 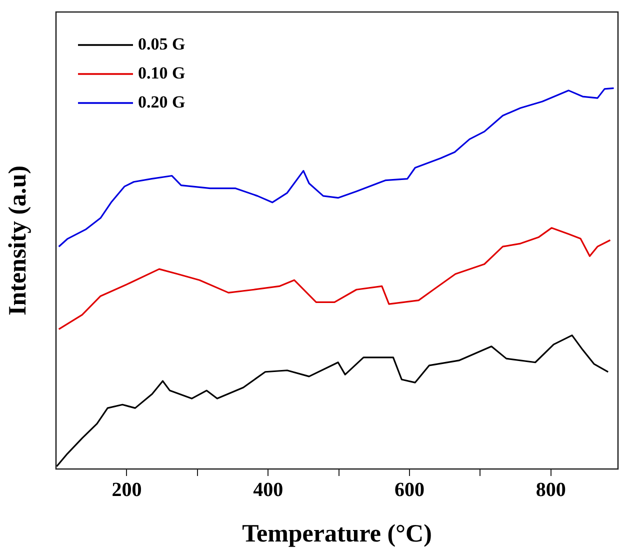 I want to click on x-tick-label: 600, so click(x=409, y=490).